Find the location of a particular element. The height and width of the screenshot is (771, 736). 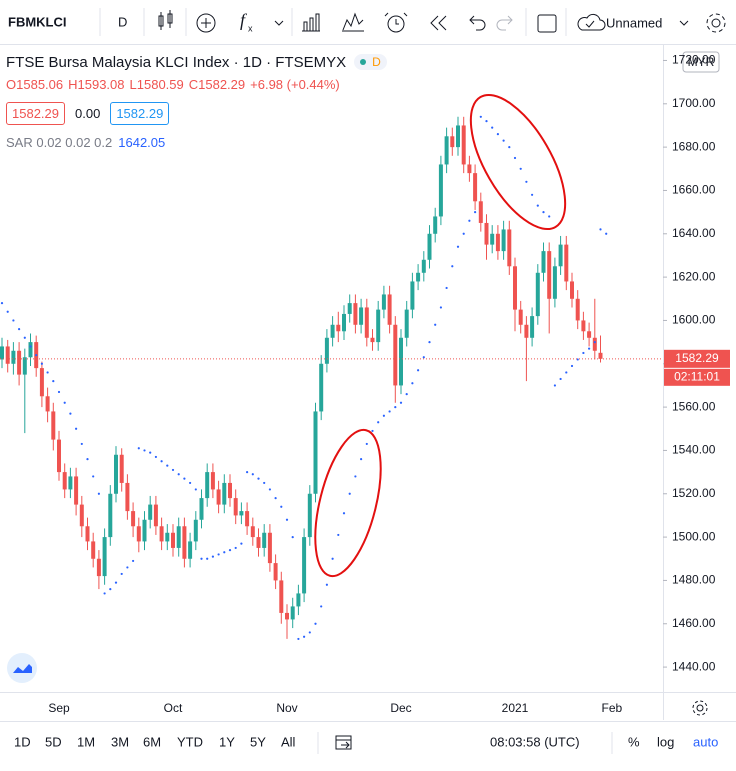

annotation-ellipse is located at coordinates (518, 162).